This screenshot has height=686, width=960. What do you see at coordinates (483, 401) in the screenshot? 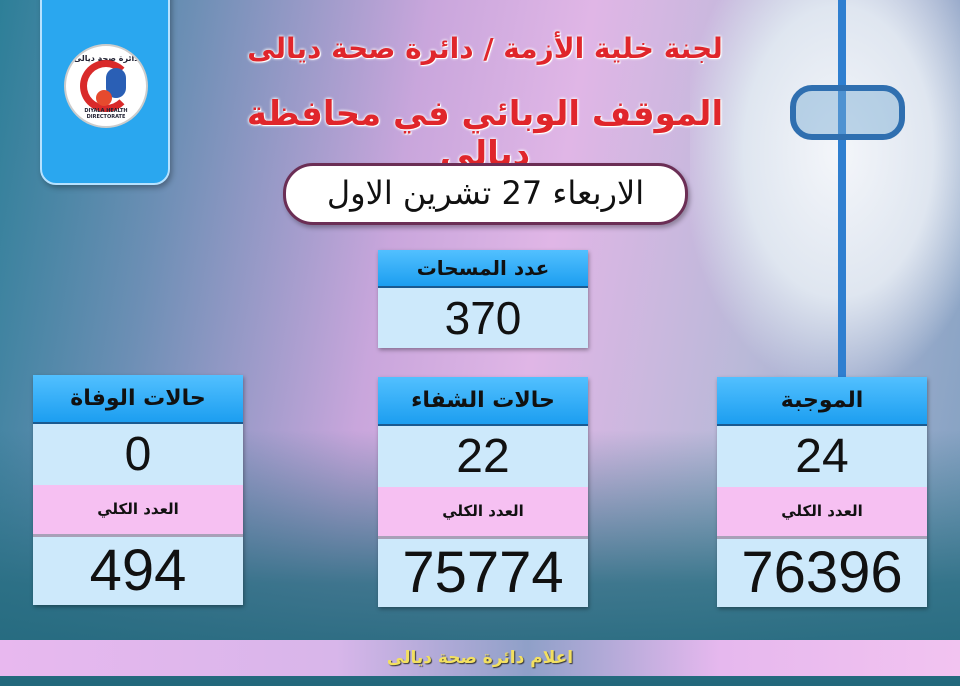
I see `card-label: حالات الشفاء` at bounding box center [483, 401].